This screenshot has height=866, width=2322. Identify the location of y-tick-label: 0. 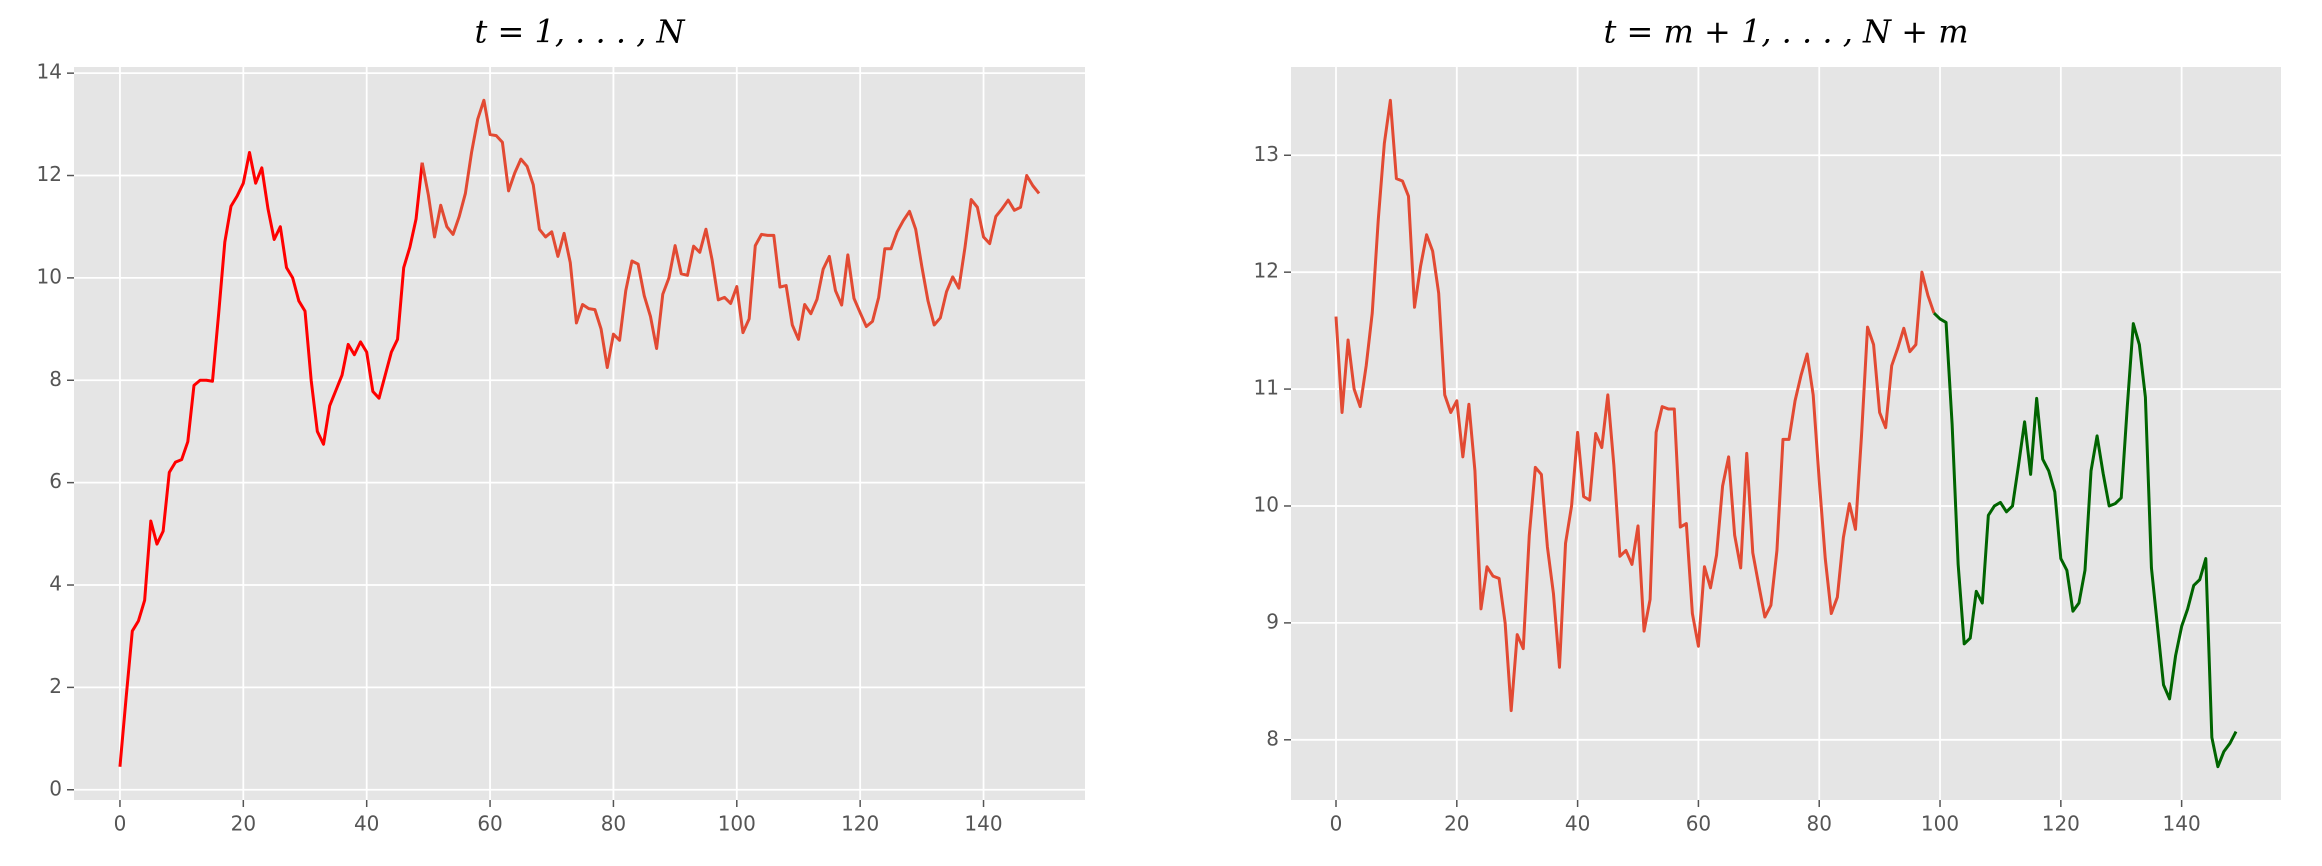
(55, 788).